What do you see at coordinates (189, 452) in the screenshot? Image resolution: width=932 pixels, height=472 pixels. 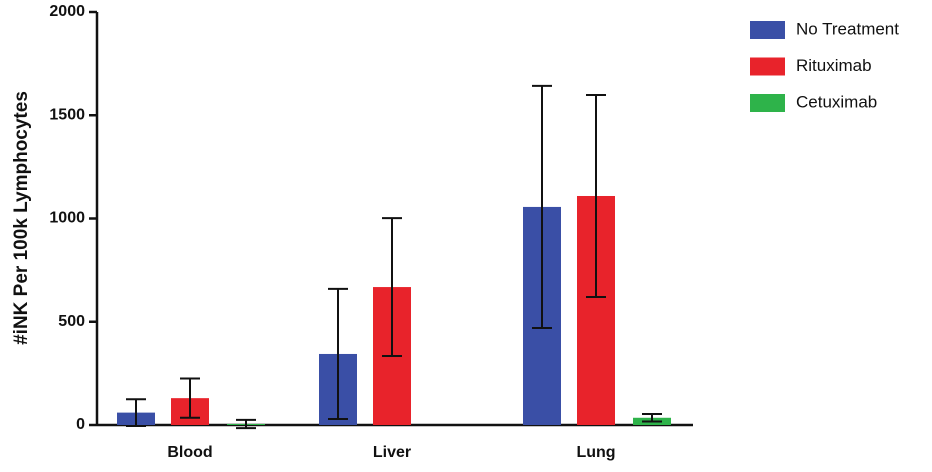 I see `x-tick-label: Blood` at bounding box center [189, 452].